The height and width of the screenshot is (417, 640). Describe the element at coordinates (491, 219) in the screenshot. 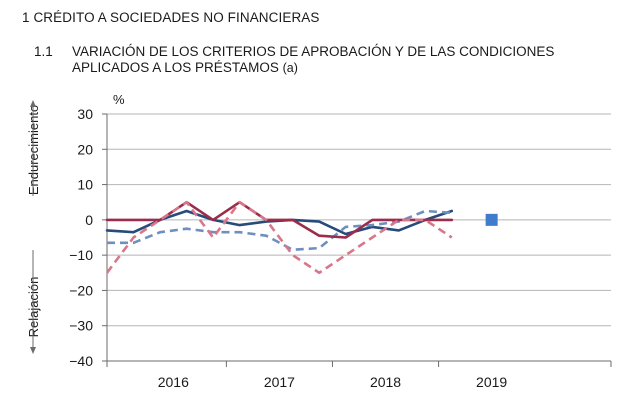

I see `series-marker` at that location.